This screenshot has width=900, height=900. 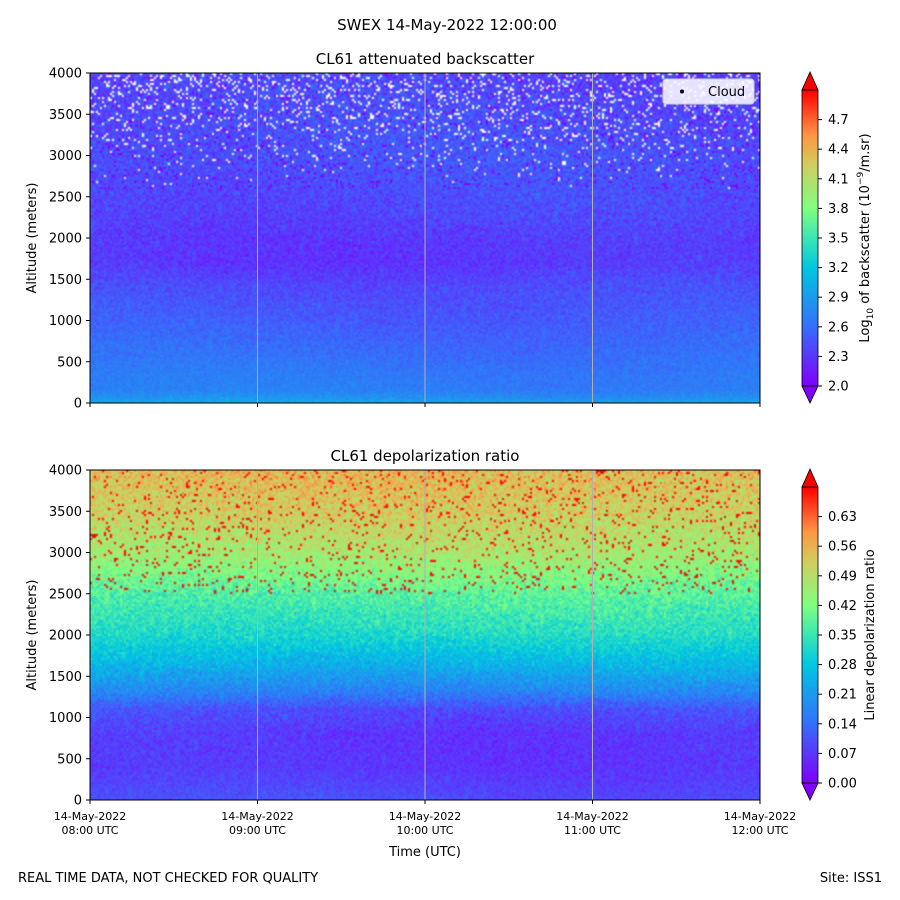 What do you see at coordinates (425, 635) in the screenshot?
I see `depolarization-time-gridlines` at bounding box center [425, 635].